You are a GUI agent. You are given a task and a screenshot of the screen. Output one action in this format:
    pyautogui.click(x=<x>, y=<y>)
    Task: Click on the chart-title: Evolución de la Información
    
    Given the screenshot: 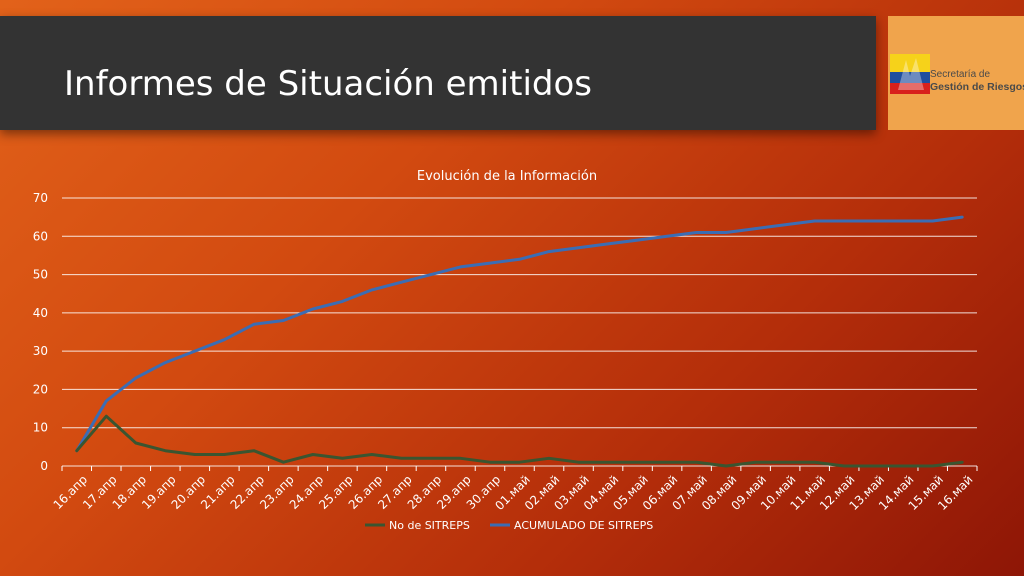 What is the action you would take?
    pyautogui.click(x=507, y=176)
    